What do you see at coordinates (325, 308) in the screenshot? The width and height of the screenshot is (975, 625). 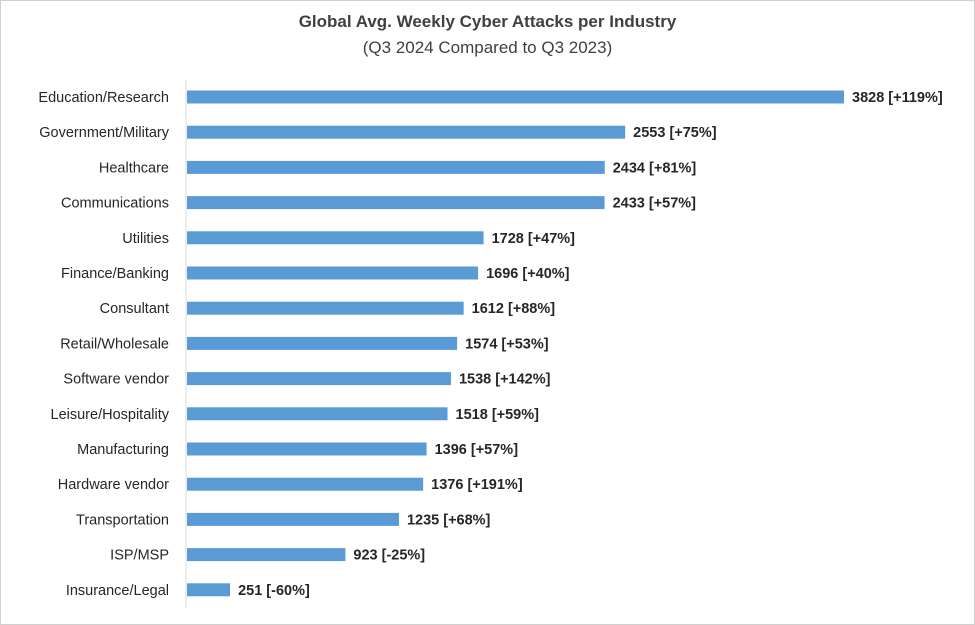 I see `bar-consultant` at bounding box center [325, 308].